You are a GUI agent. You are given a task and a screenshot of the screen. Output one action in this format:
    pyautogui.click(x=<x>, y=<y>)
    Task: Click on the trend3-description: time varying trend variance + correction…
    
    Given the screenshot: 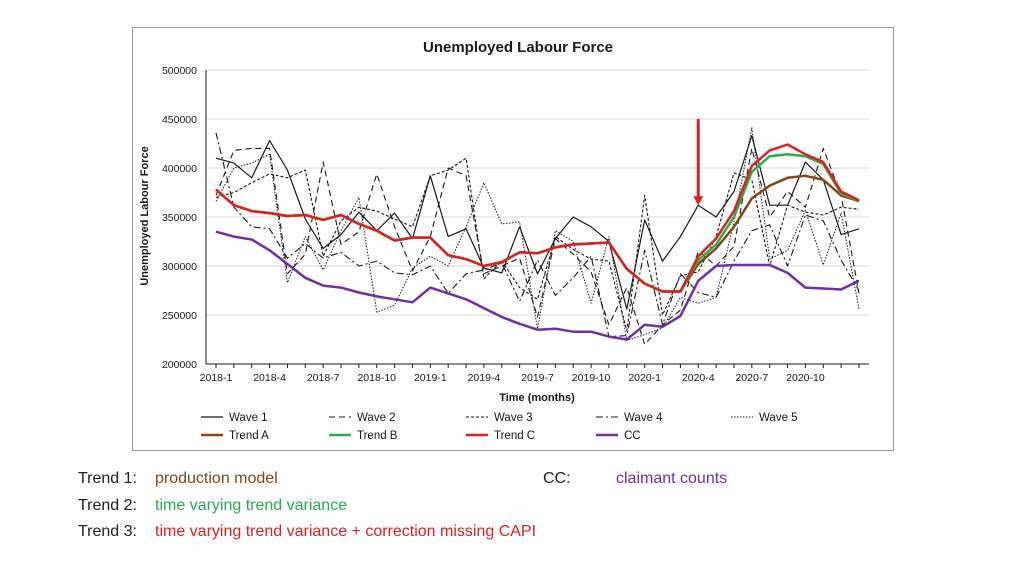 What is the action you would take?
    pyautogui.click(x=346, y=531)
    